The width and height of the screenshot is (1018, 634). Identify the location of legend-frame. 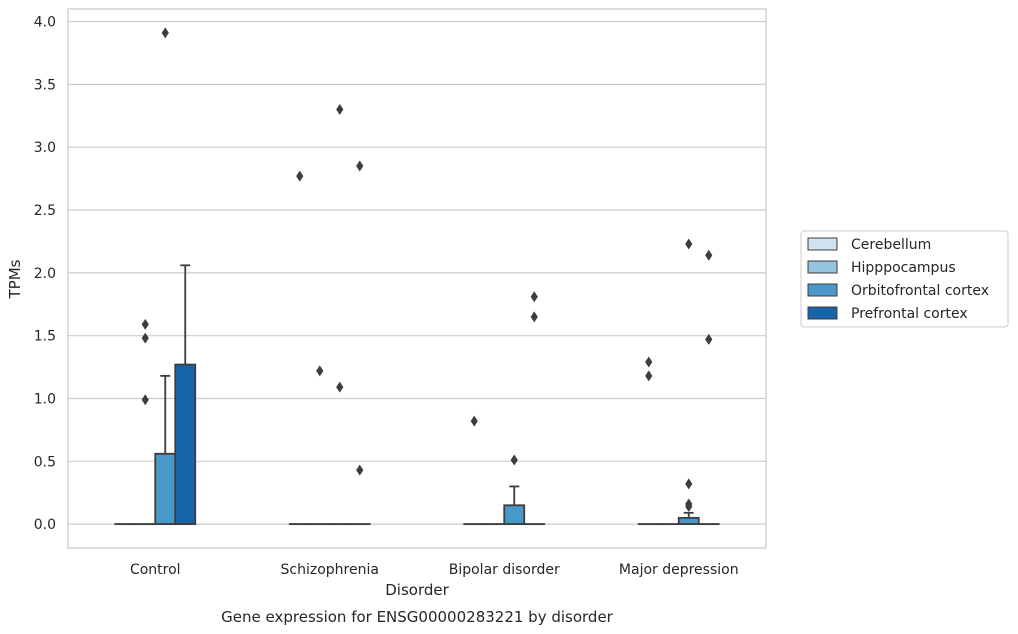
(904, 279).